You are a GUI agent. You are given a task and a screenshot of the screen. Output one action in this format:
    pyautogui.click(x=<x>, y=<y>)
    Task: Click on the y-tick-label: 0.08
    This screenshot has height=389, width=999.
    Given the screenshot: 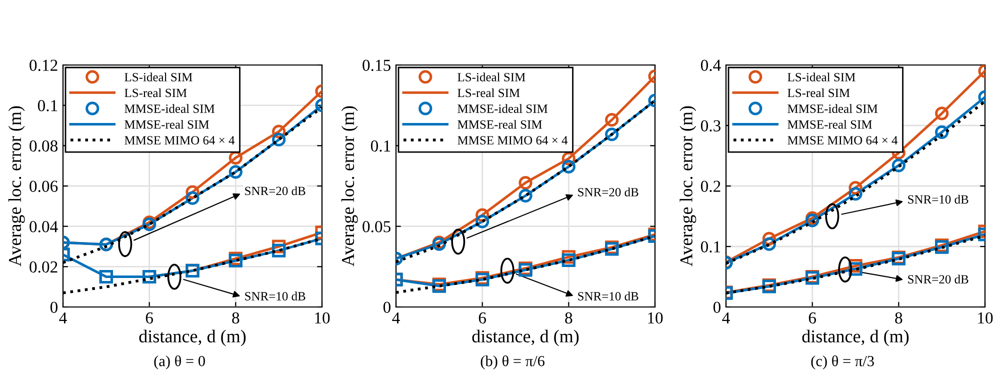 What is the action you would take?
    pyautogui.click(x=44, y=146)
    